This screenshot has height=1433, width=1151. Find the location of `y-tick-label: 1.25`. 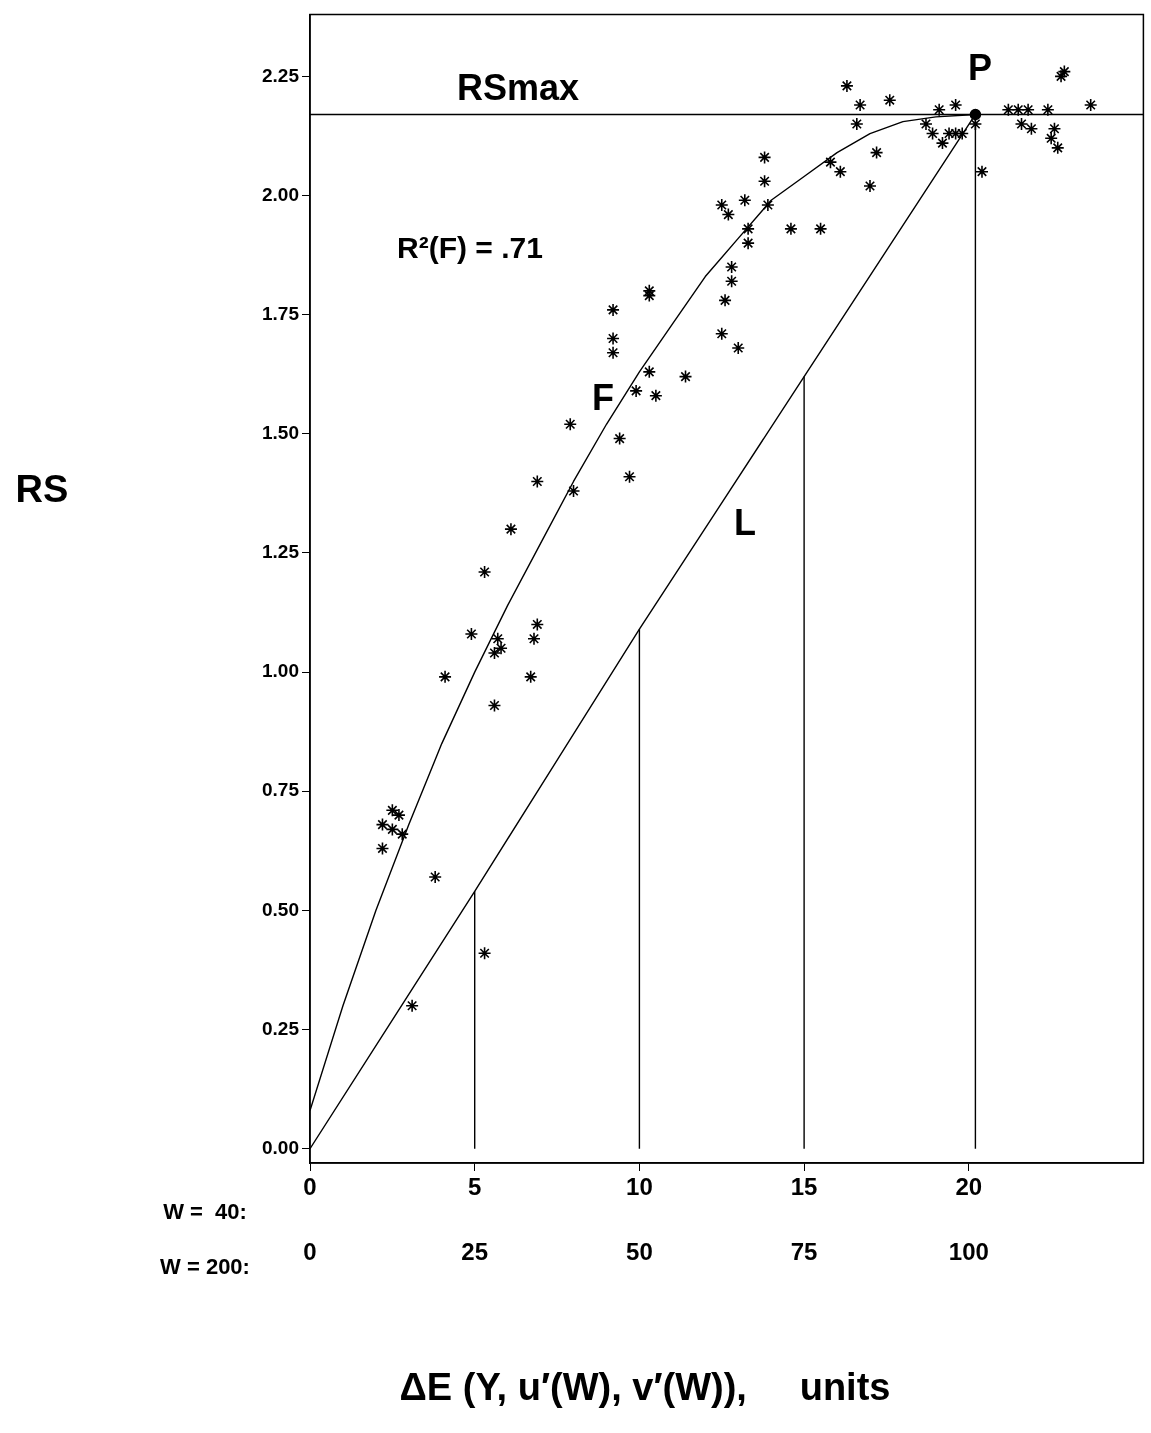

y-tick-label: 1.25 is located at coordinates (281, 552).